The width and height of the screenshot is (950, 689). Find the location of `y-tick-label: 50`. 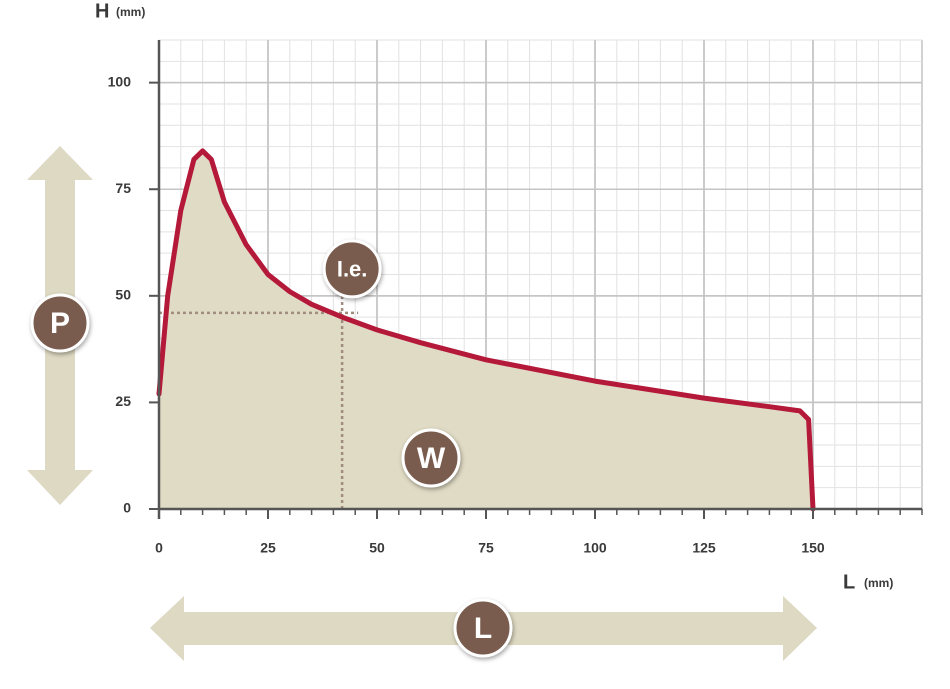

y-tick-label: 50 is located at coordinates (123, 295).